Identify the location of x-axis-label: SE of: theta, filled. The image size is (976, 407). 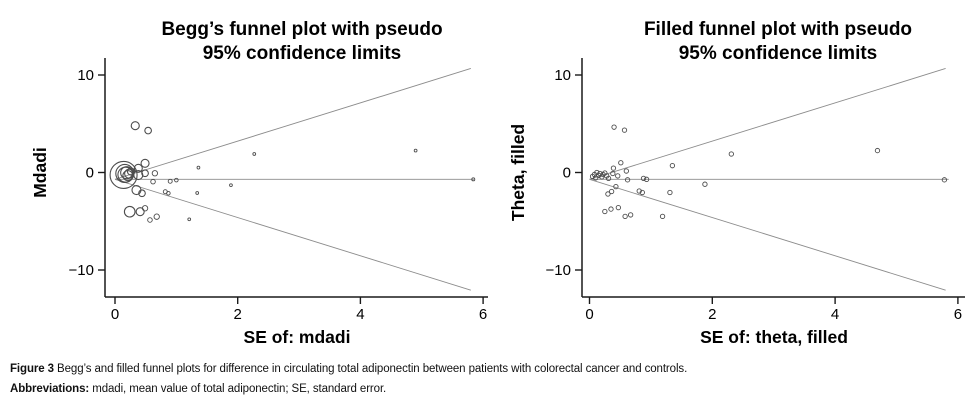
(774, 337).